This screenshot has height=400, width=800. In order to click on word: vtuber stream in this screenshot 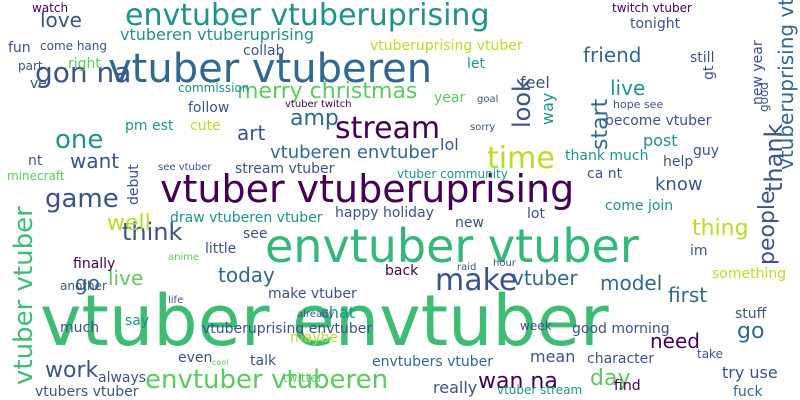, I will do `click(539, 390)`.